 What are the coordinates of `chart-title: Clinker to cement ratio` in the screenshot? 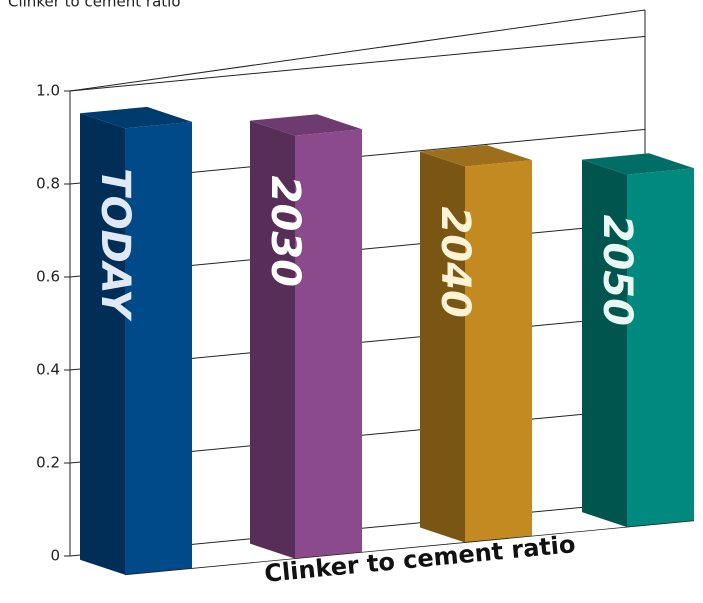 It's located at (94, 5).